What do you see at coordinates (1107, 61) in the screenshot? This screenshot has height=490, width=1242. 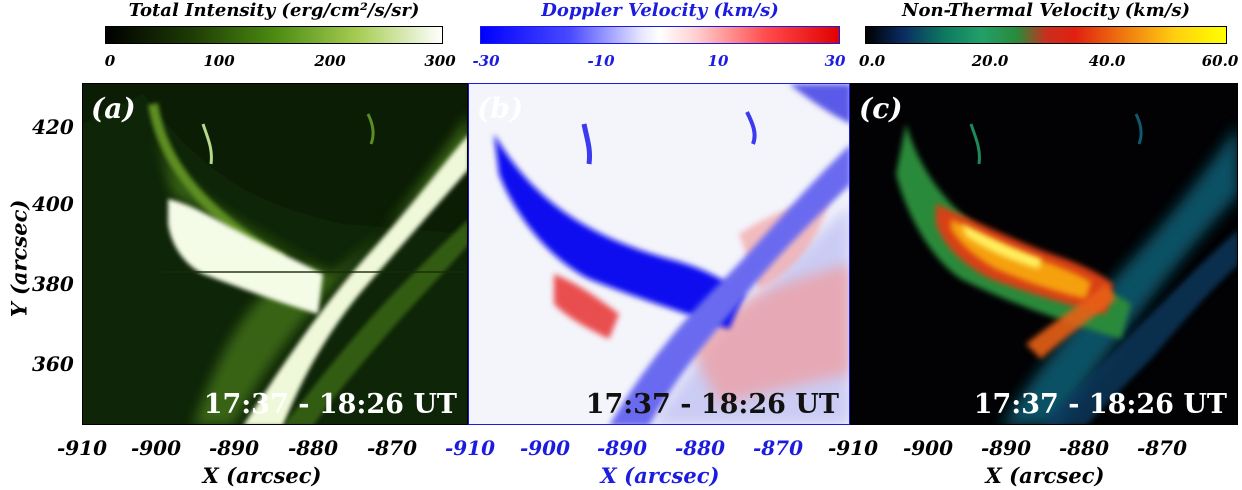 I see `nonthermal-tick: 40.0` at bounding box center [1107, 61].